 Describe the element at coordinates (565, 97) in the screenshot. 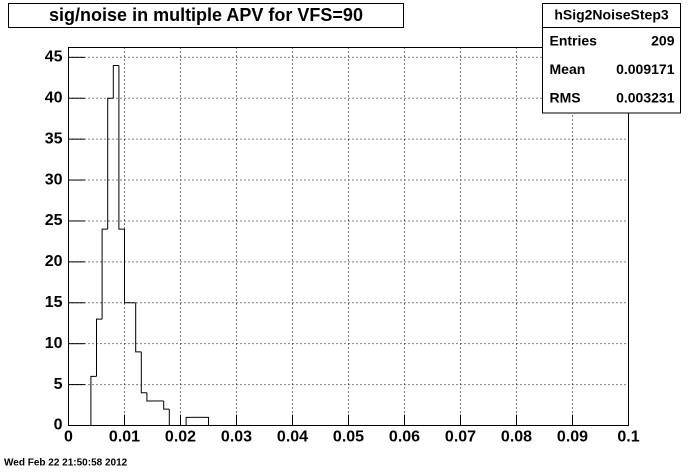

I see `stats-label: RMS` at that location.